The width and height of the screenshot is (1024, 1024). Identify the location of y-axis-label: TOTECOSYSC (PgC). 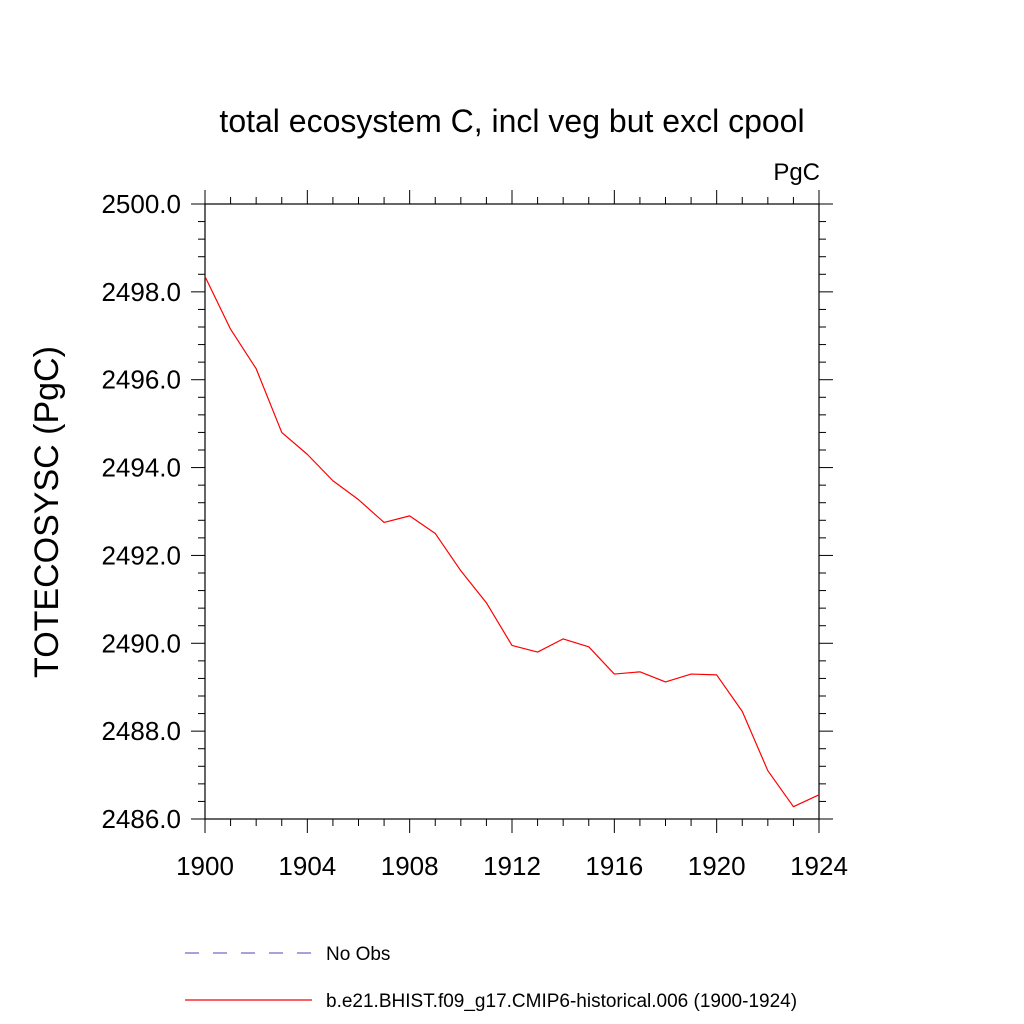
(47, 512).